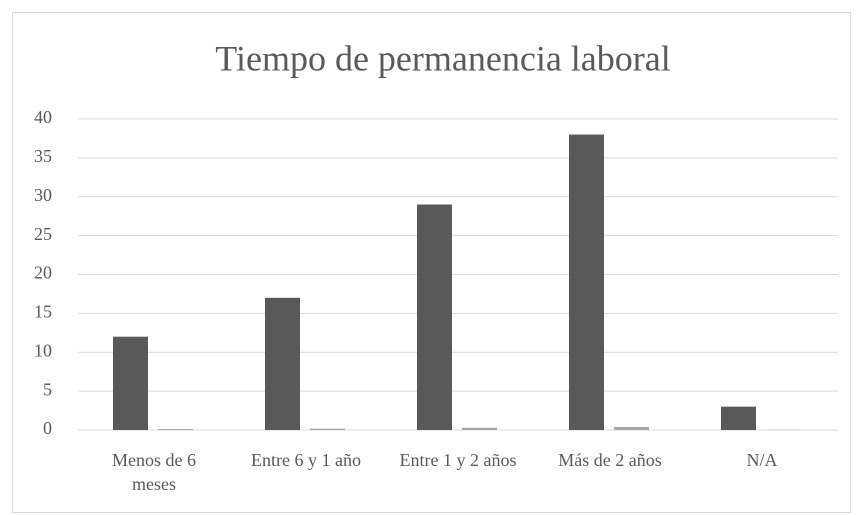 This screenshot has width=863, height=515. I want to click on y-tick-label: 20, so click(43, 273).